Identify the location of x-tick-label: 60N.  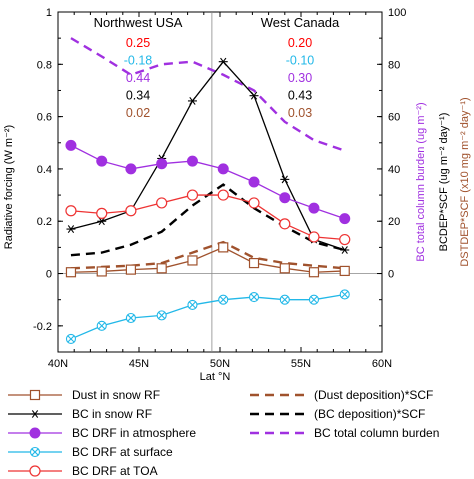
(382, 364).